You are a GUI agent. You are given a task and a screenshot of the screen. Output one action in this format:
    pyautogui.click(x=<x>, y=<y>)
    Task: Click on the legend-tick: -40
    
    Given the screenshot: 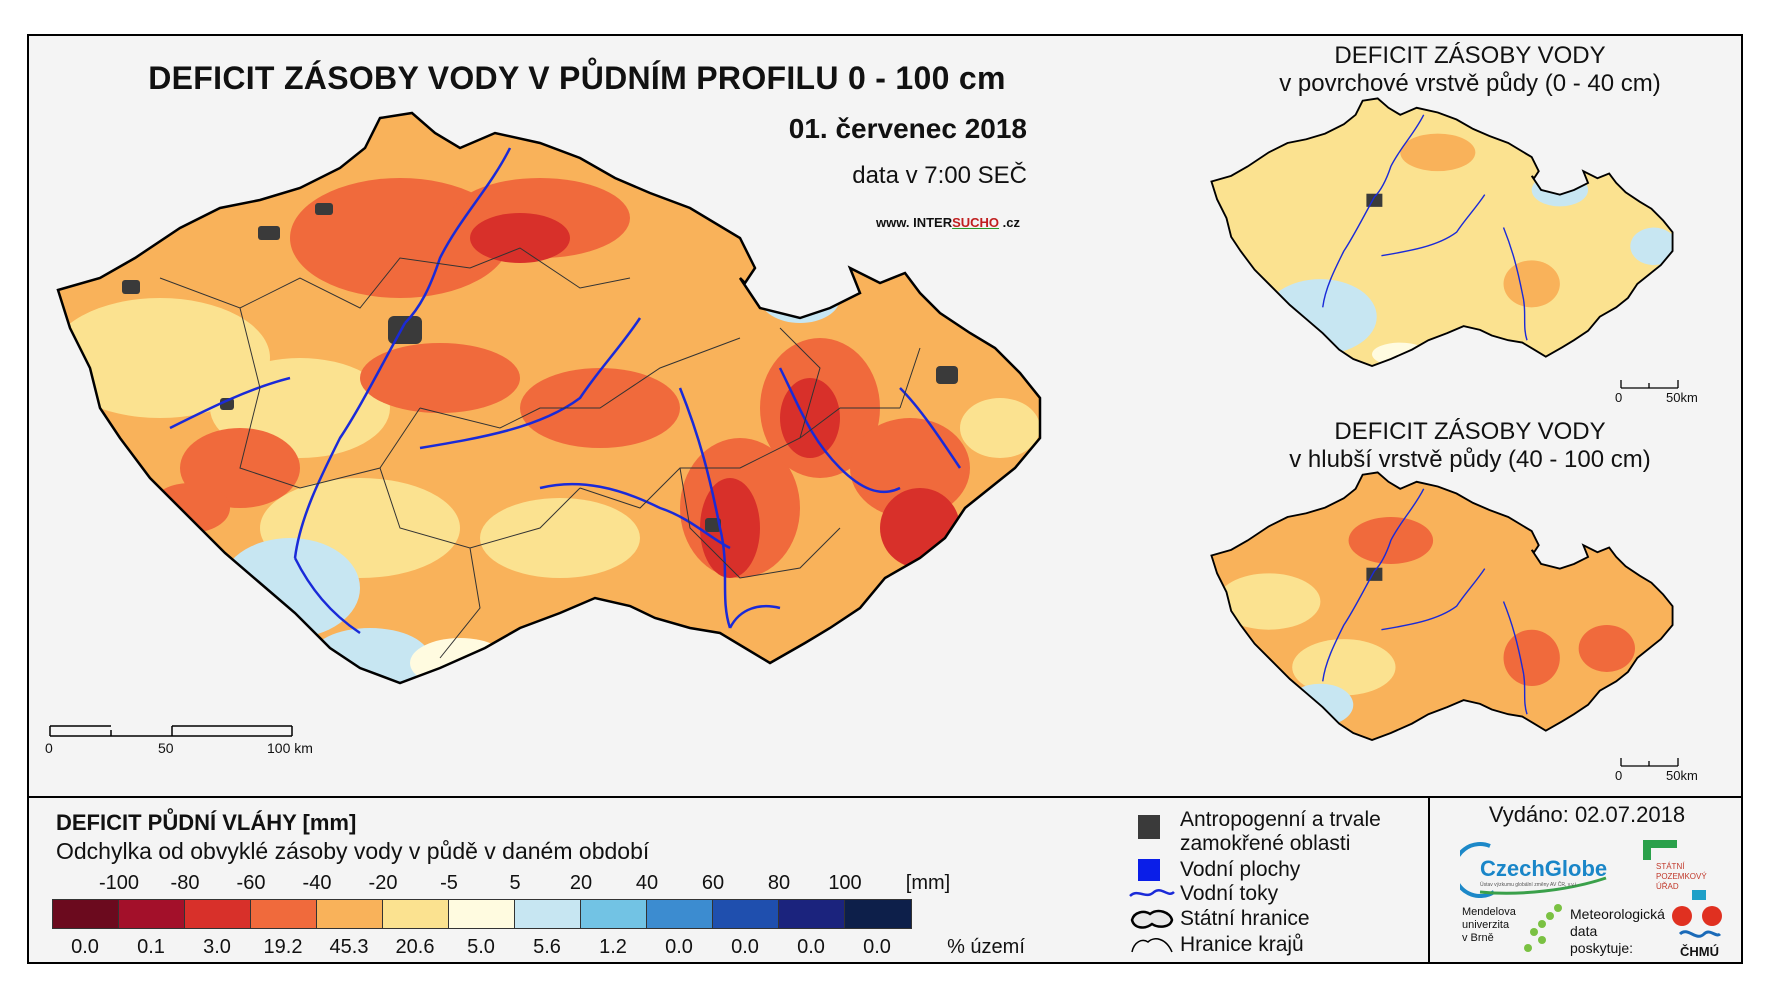 What is the action you would take?
    pyautogui.click(x=317, y=883)
    